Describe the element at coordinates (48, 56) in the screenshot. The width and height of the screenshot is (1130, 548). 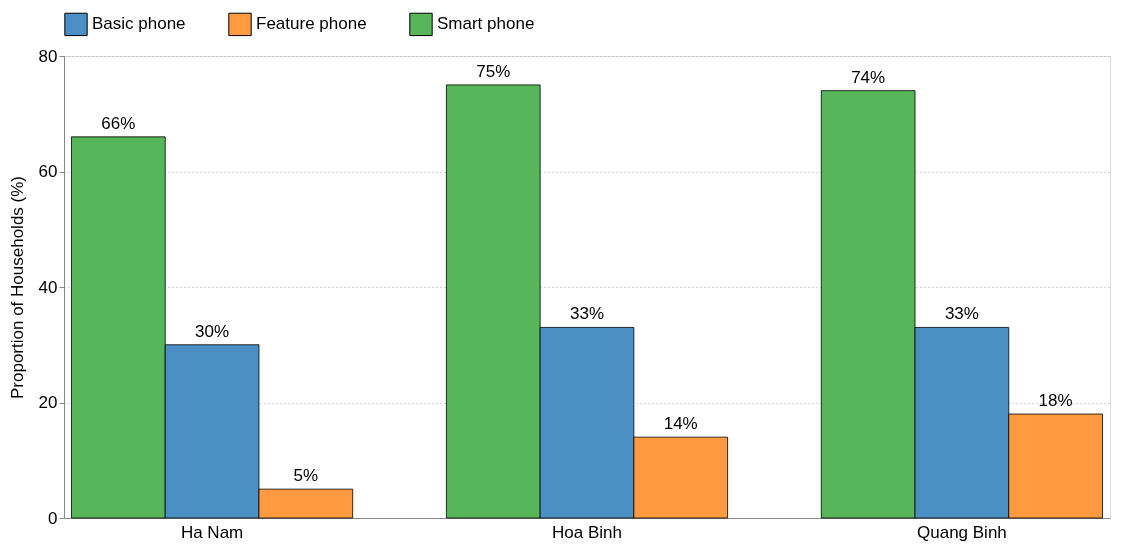
I see `y-tick-label: 80` at that location.